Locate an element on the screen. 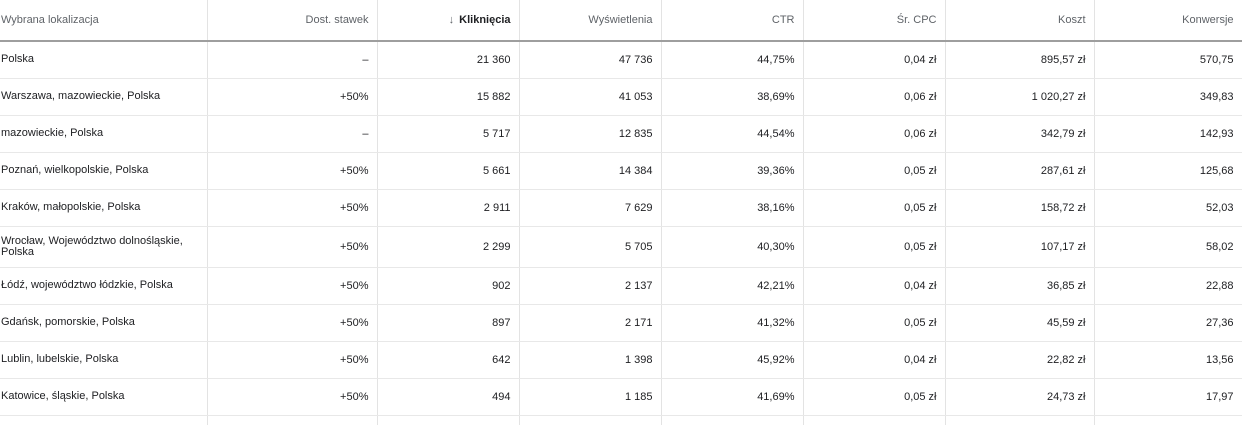 This screenshot has width=1242, height=425. cell-ctr: 38,69% is located at coordinates (732, 97).